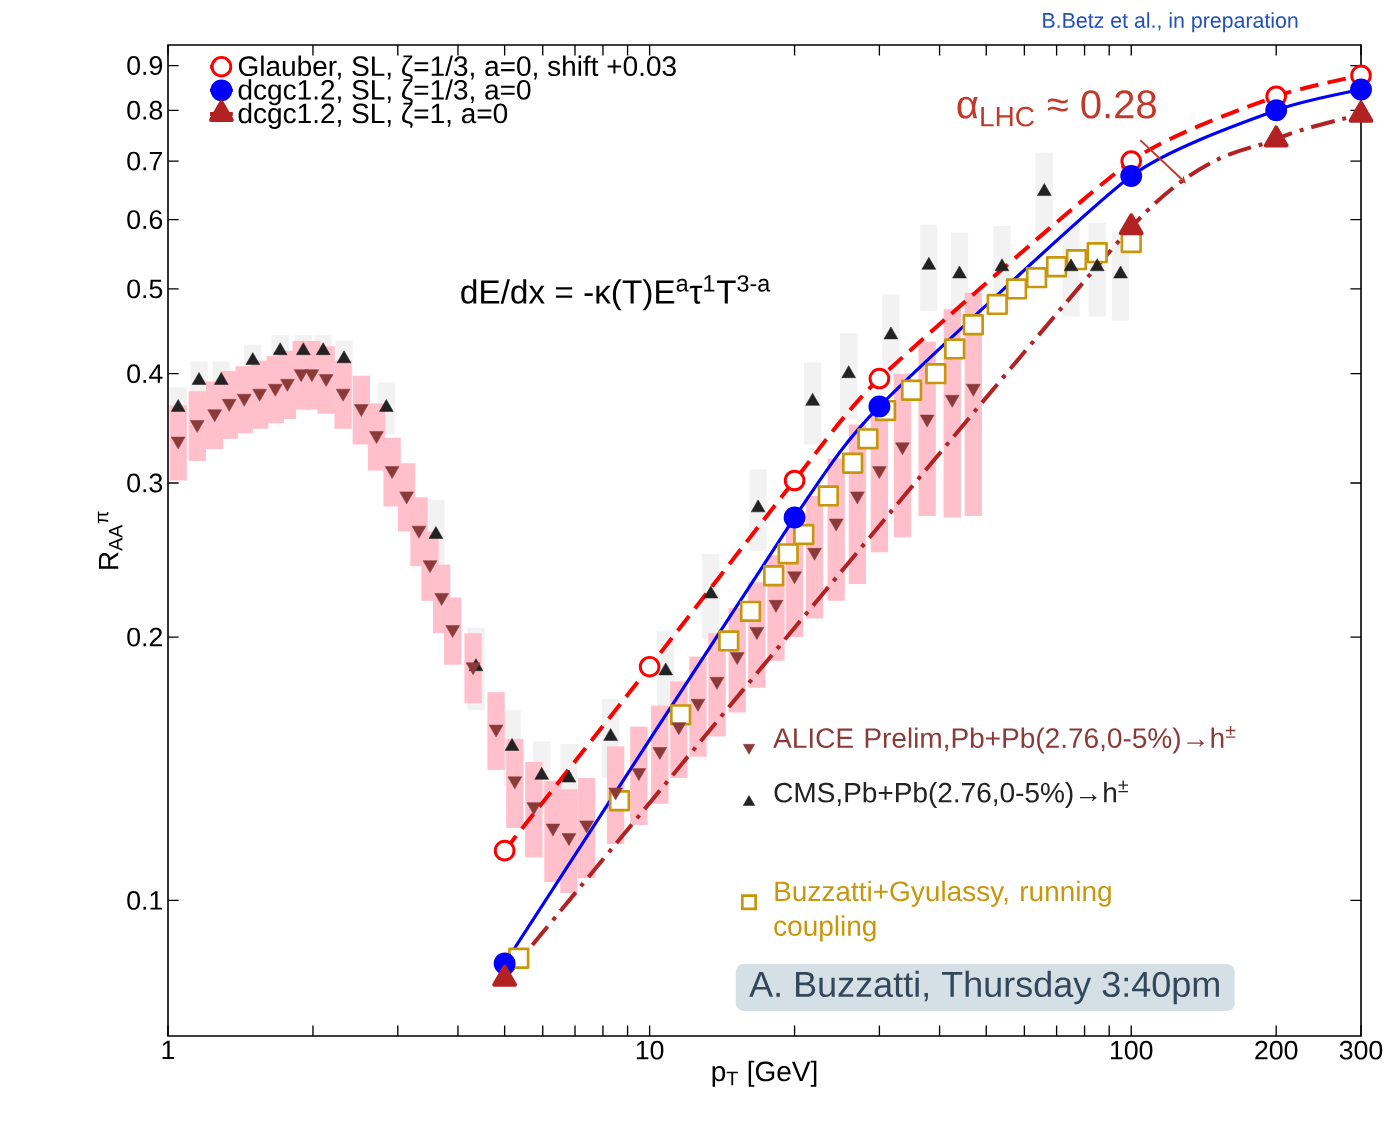 This screenshot has height=1136, width=1393. What do you see at coordinates (942, 911) in the screenshot?
I see `legend-label: Buzzatti+Gyulassy, running coupling` at bounding box center [942, 911].